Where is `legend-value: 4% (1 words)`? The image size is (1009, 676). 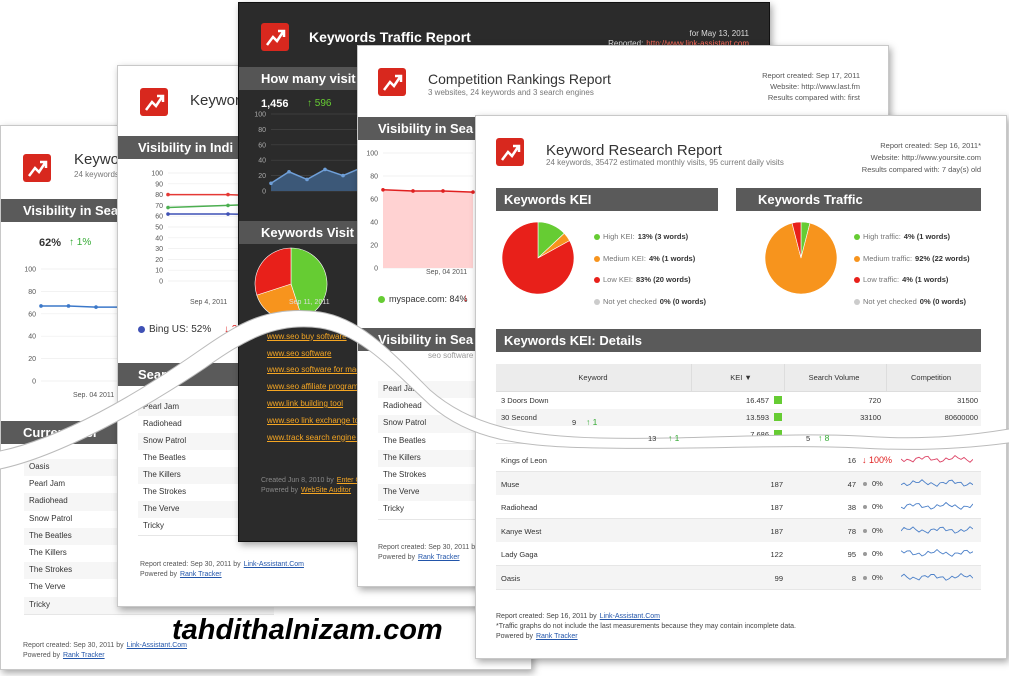 legend-value: 4% (1 words) is located at coordinates (927, 236).